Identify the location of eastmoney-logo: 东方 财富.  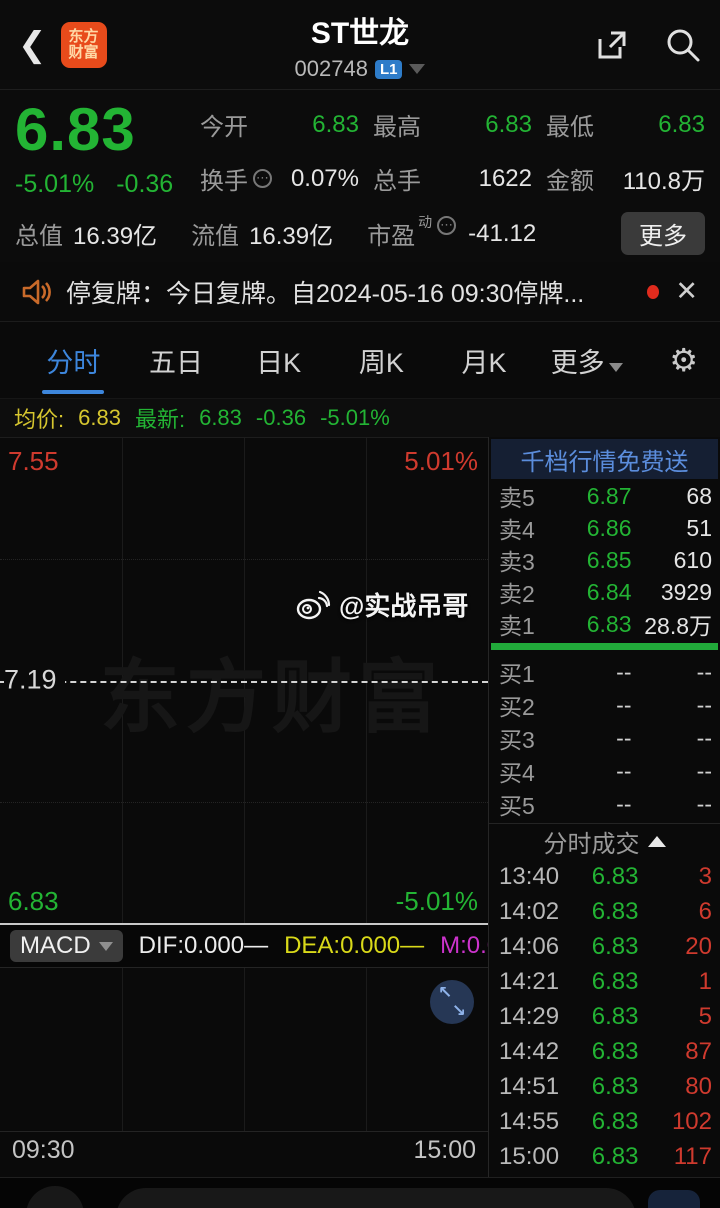
(83, 44).